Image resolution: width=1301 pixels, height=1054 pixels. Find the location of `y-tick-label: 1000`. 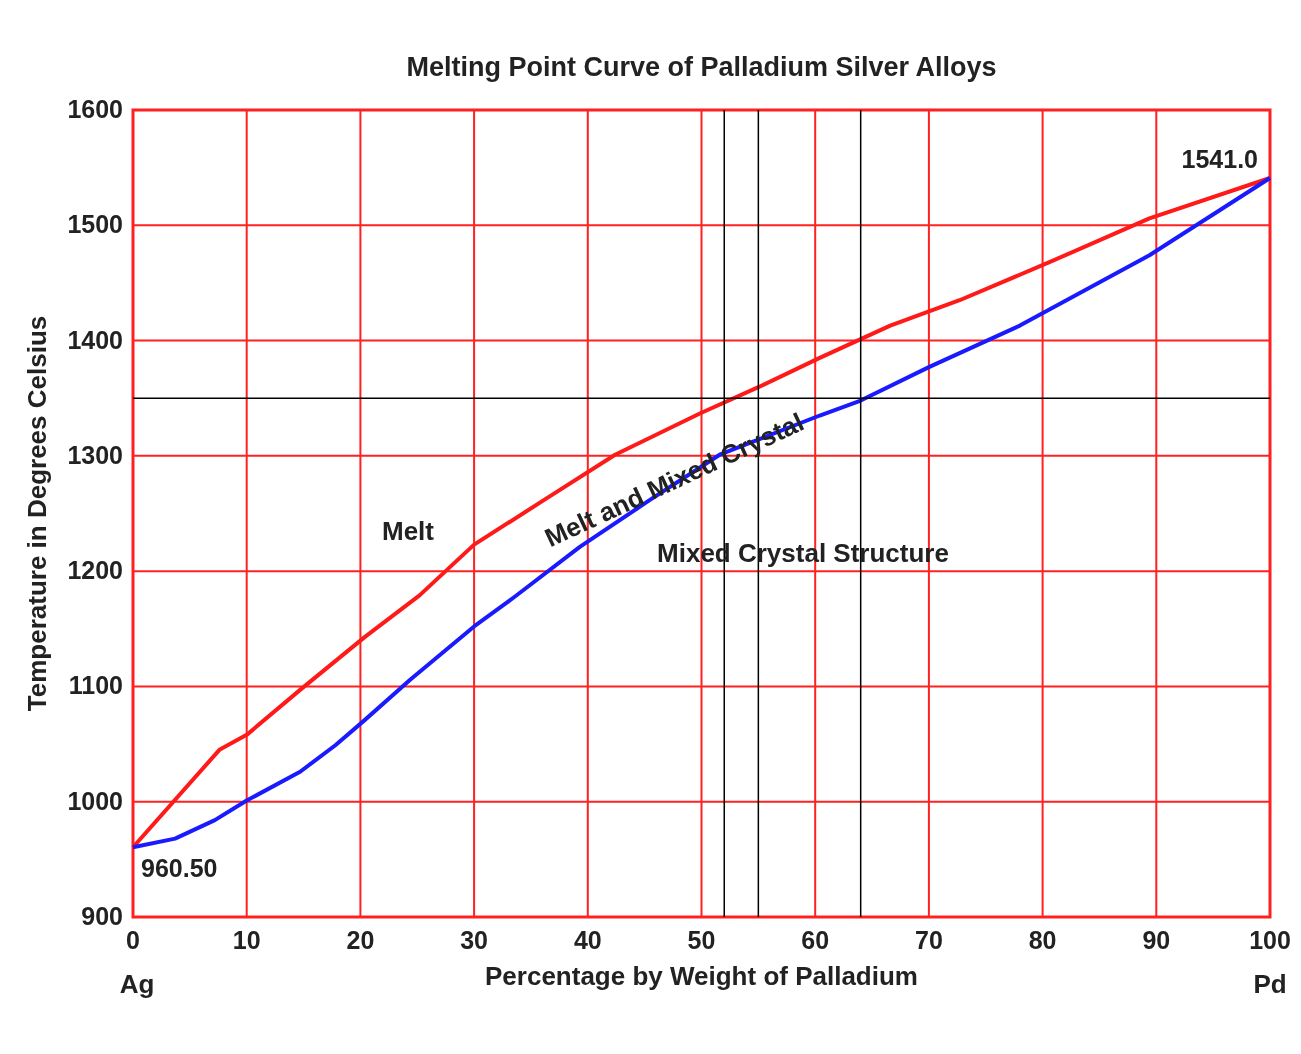

y-tick-label: 1000 is located at coordinates (95, 800).